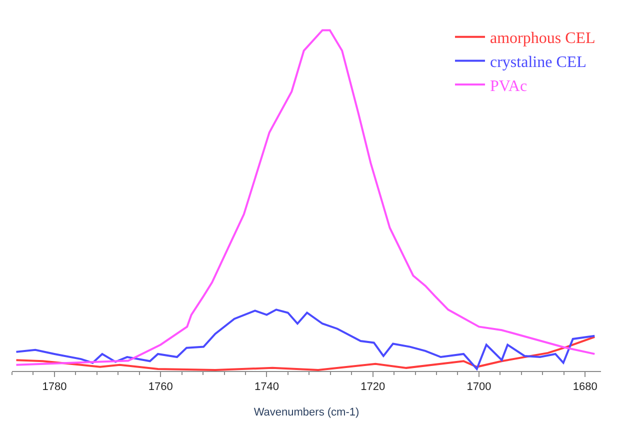  What do you see at coordinates (373, 387) in the screenshot?
I see `x-tick-label: 1720` at bounding box center [373, 387].